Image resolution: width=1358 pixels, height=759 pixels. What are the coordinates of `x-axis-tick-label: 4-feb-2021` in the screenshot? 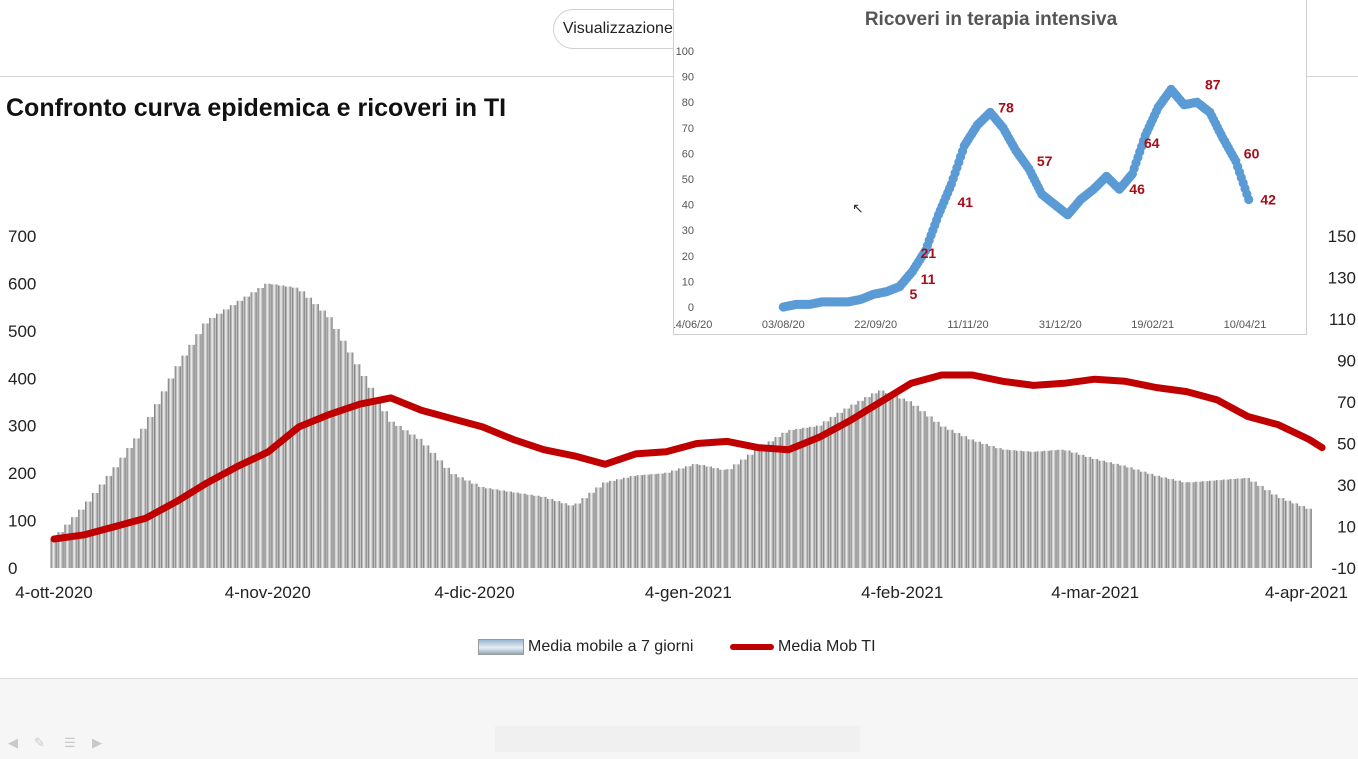 It's located at (902, 592).